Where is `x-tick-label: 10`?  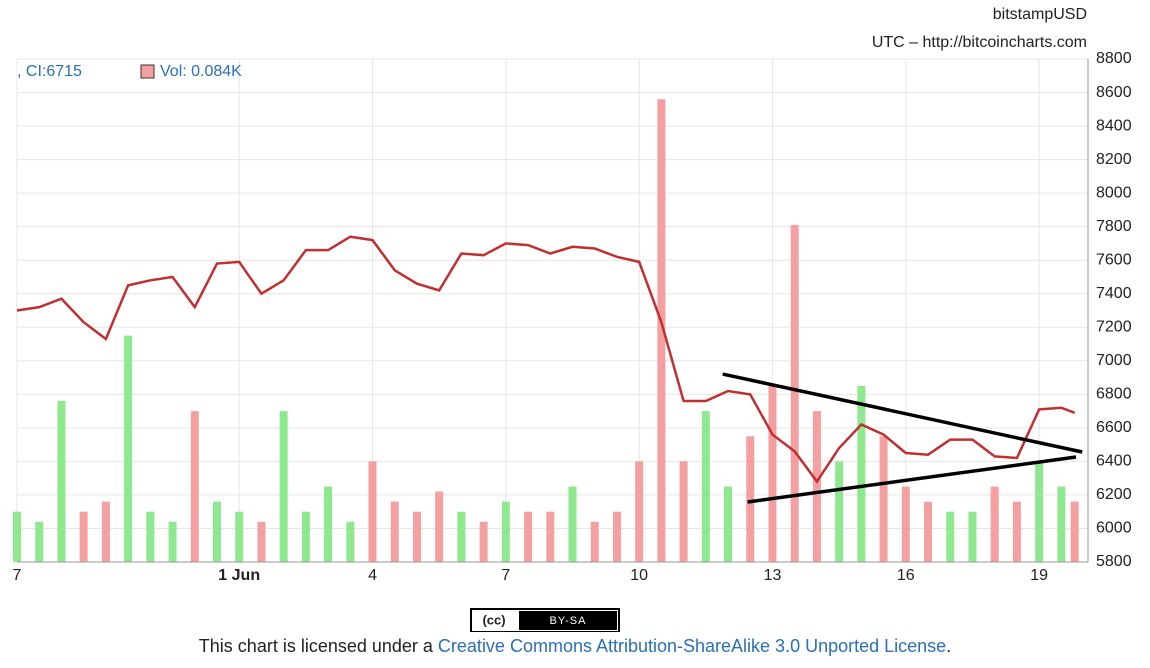 x-tick-label: 10 is located at coordinates (639, 575).